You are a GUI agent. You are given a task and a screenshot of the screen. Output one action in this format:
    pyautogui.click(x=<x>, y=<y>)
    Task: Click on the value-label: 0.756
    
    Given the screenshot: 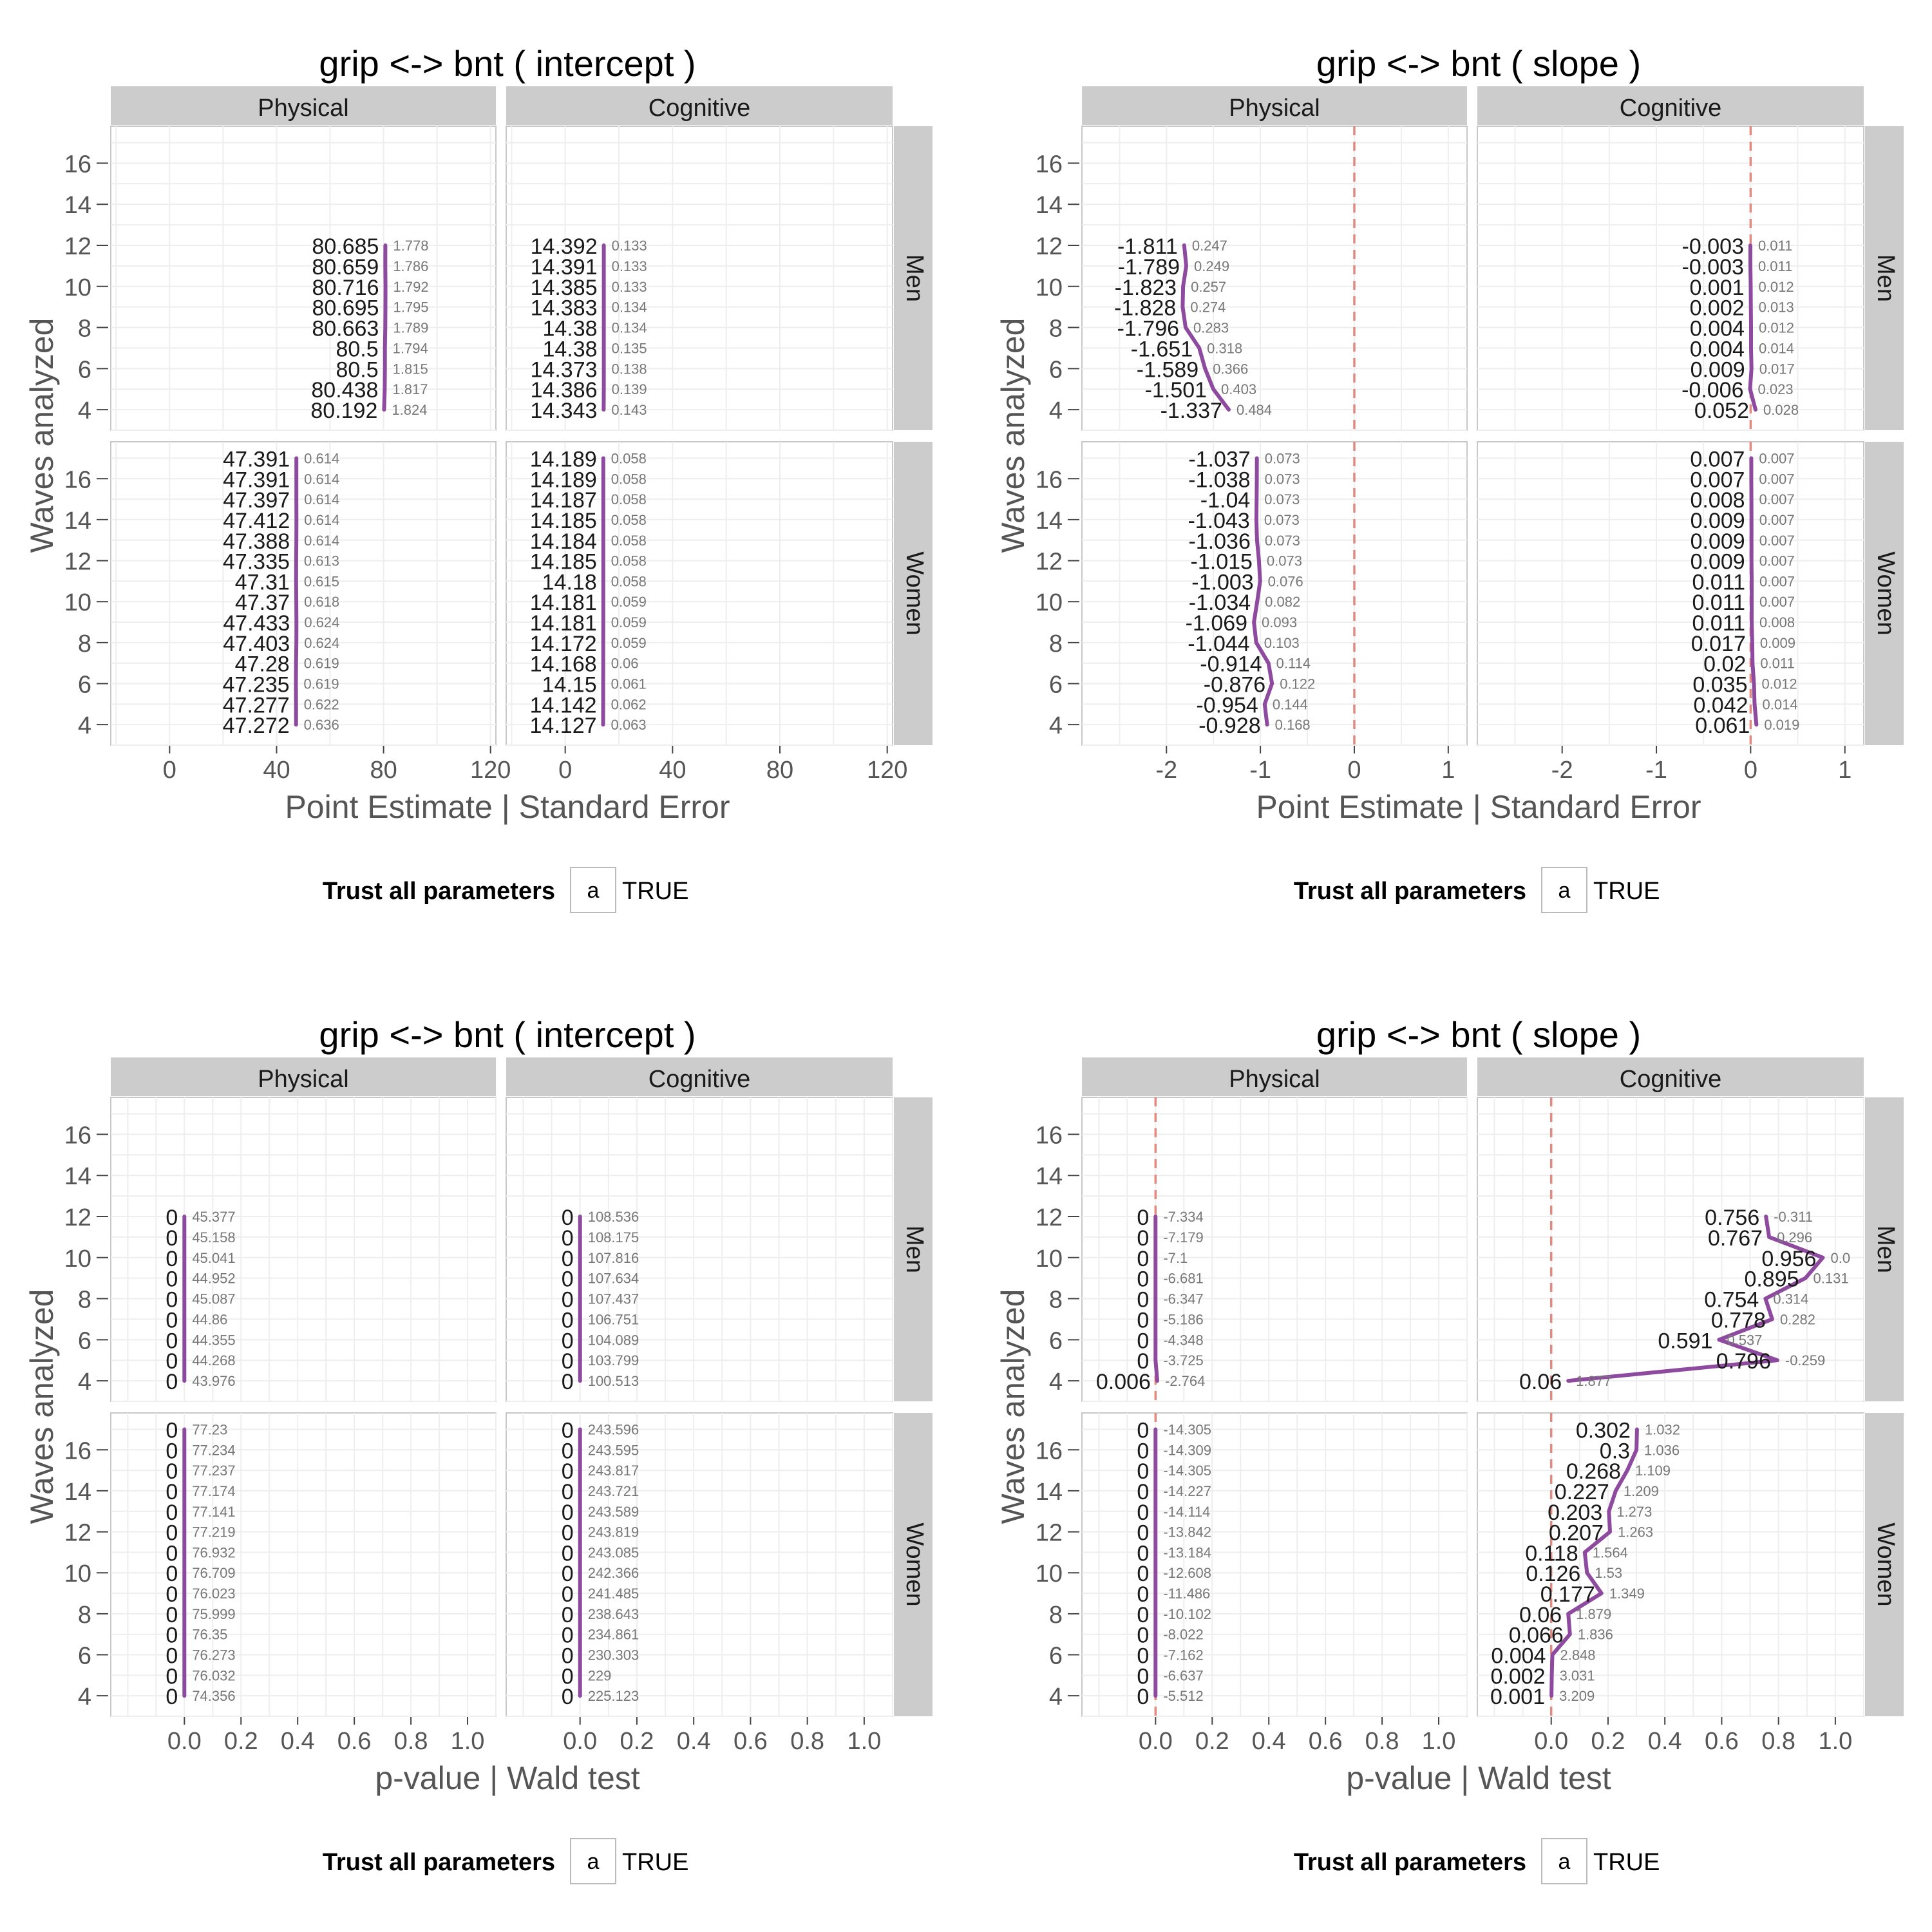 What is the action you would take?
    pyautogui.click(x=1732, y=1218)
    